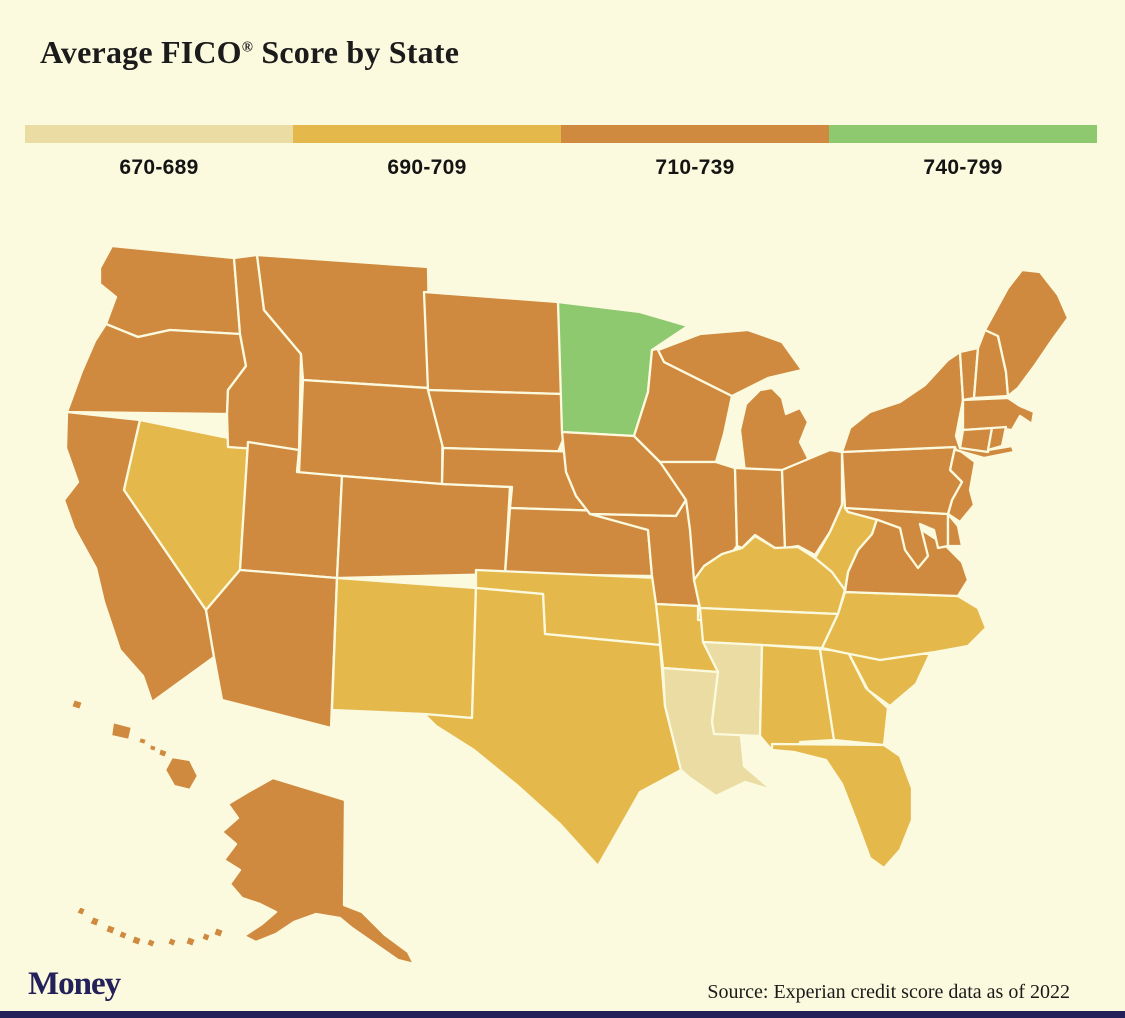 This screenshot has height=1018, width=1125. I want to click on state-north-dakota, so click(493, 343).